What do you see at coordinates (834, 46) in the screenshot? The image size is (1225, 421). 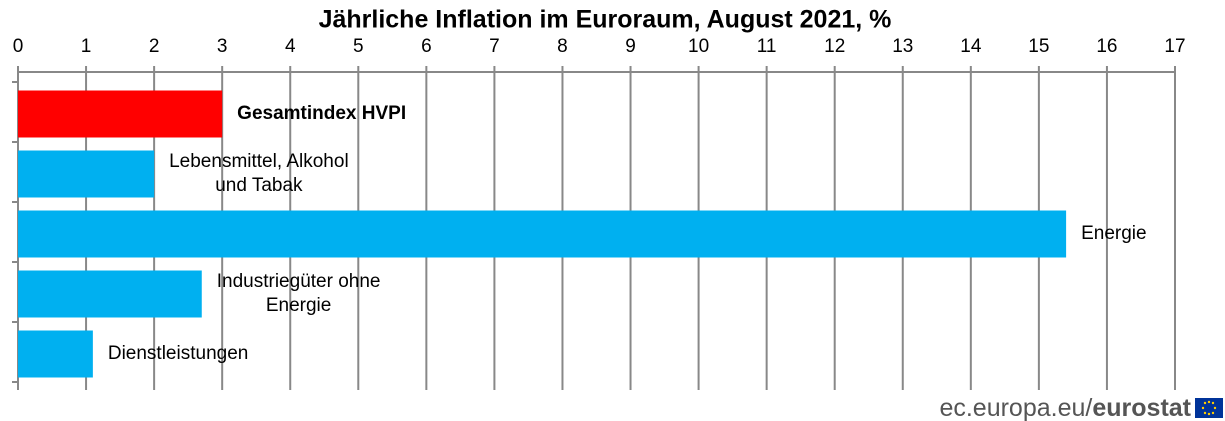 I see `x-tick-label: 12` at bounding box center [834, 46].